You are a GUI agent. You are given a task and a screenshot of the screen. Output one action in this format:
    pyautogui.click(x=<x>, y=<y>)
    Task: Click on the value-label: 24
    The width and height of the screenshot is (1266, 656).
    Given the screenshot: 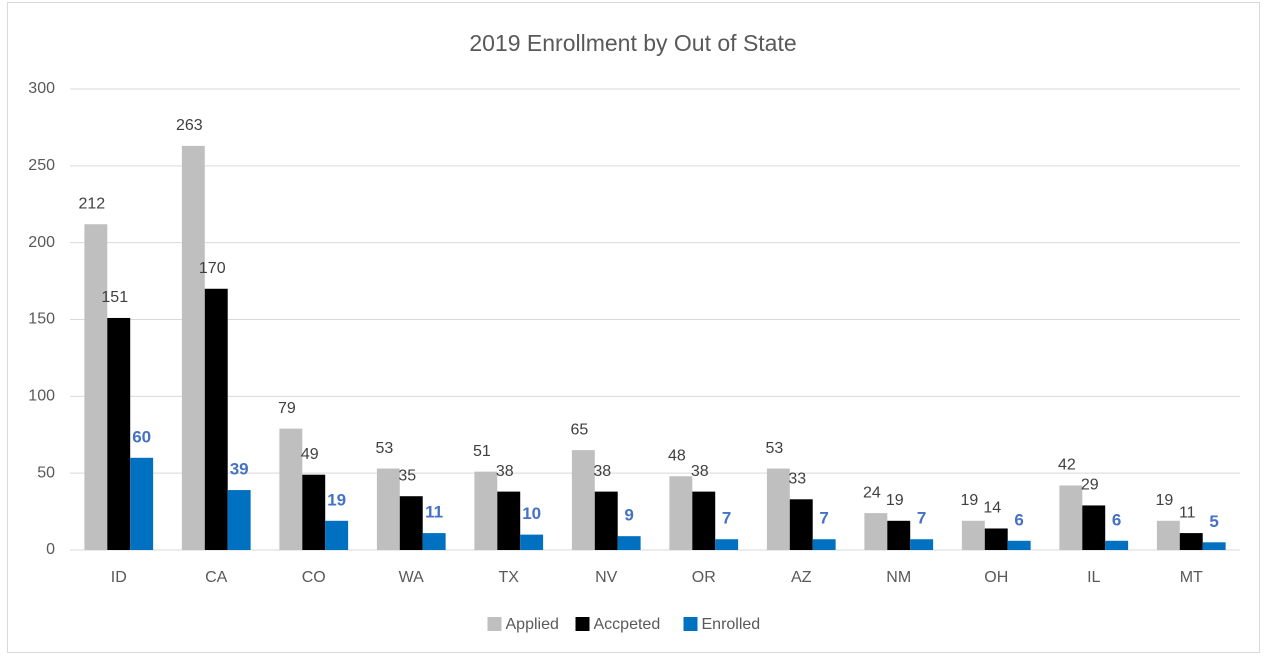 What is the action you would take?
    pyautogui.click(x=872, y=492)
    